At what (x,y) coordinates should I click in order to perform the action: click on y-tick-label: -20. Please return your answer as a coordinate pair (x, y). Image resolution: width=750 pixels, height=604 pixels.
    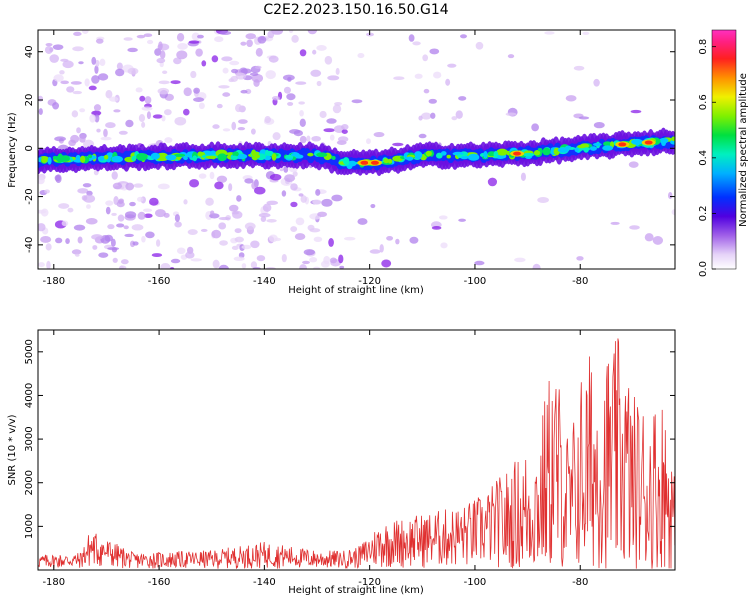
    Looking at the image, I should click on (29, 196).